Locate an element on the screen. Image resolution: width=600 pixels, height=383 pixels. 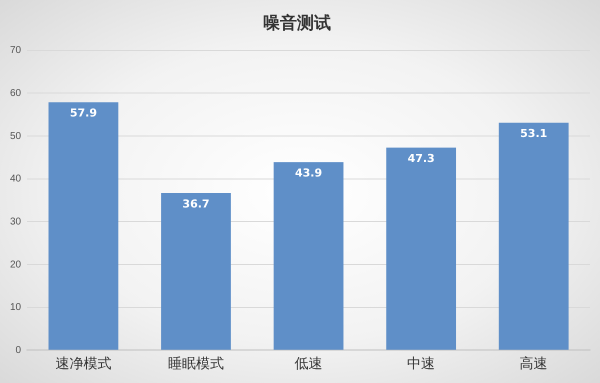
data-label: 57.9 is located at coordinates (83, 113).